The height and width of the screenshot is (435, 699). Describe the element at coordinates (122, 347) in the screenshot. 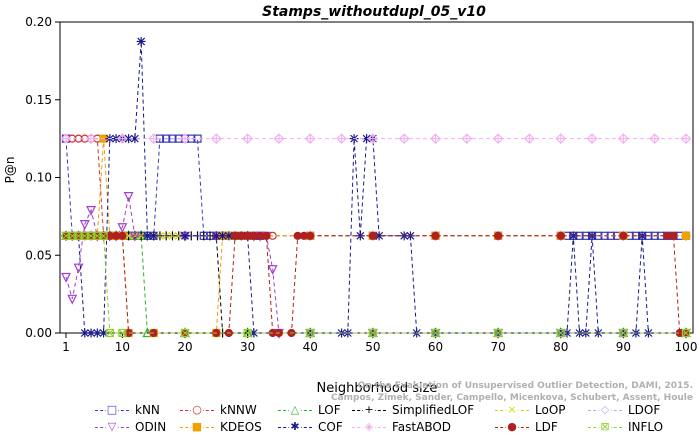

I see `x-tick-label: 10` at that location.